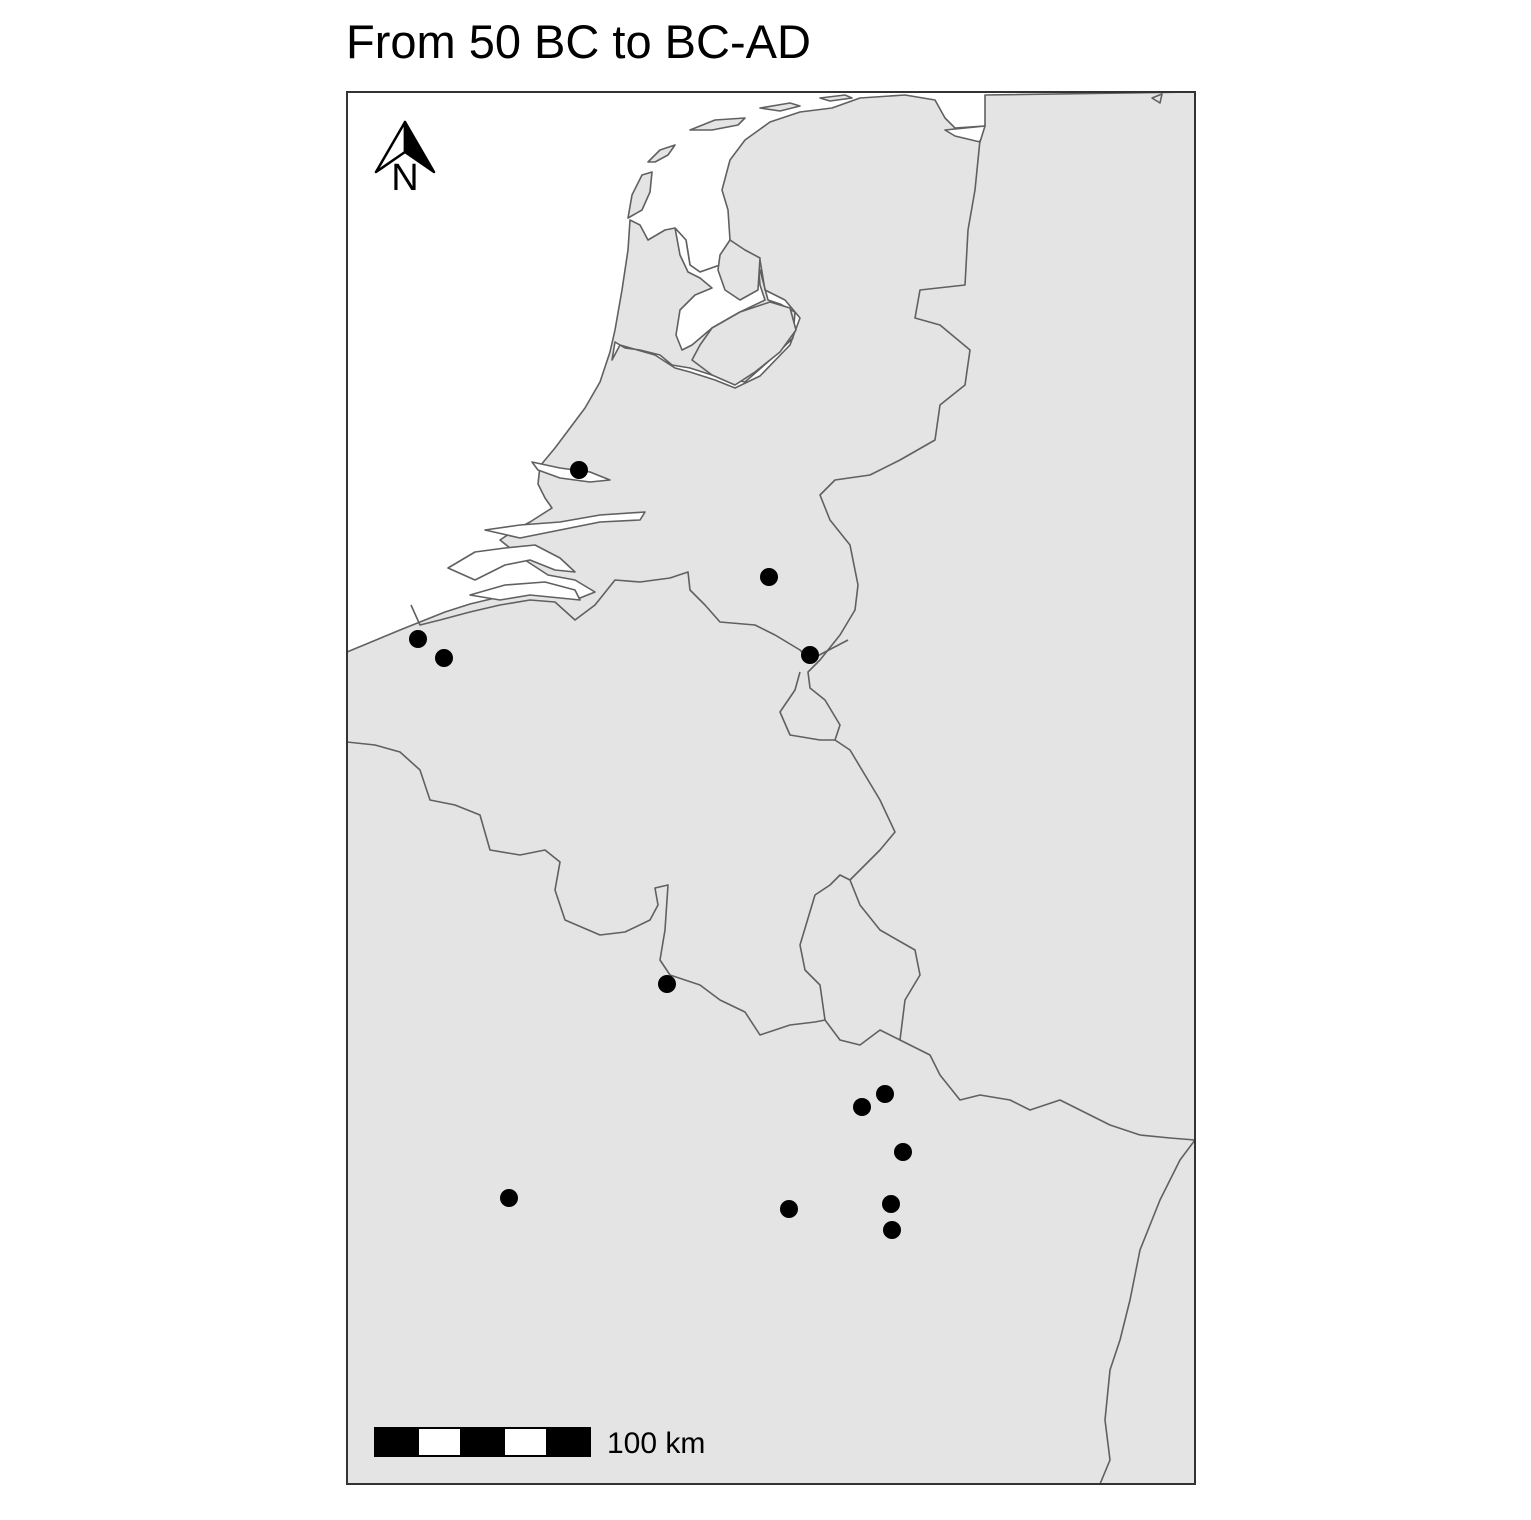 This screenshot has height=1520, width=1531. I want to click on scale-bar-label: 100 km, so click(656, 1443).